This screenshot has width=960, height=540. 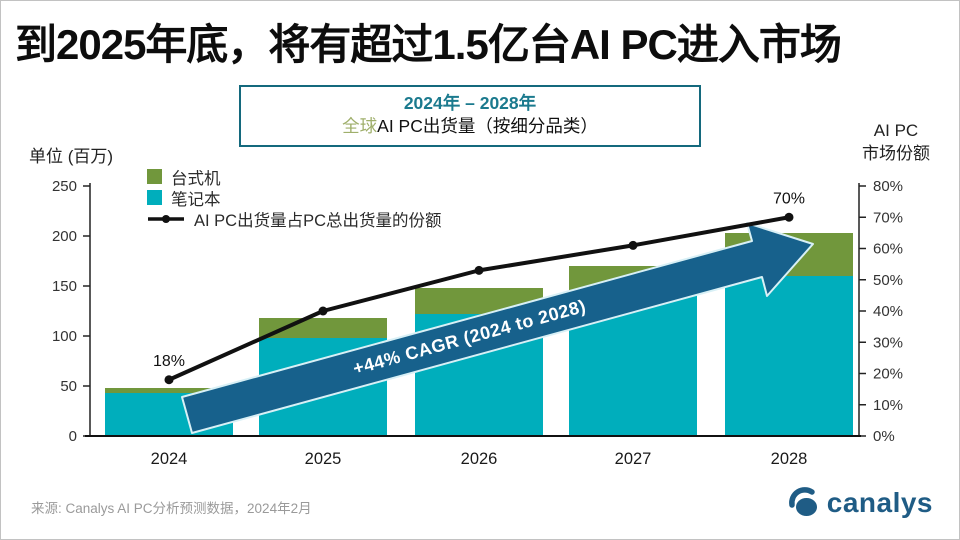 I want to click on right-axis-title-line2: 市场份额, so click(x=896, y=153).